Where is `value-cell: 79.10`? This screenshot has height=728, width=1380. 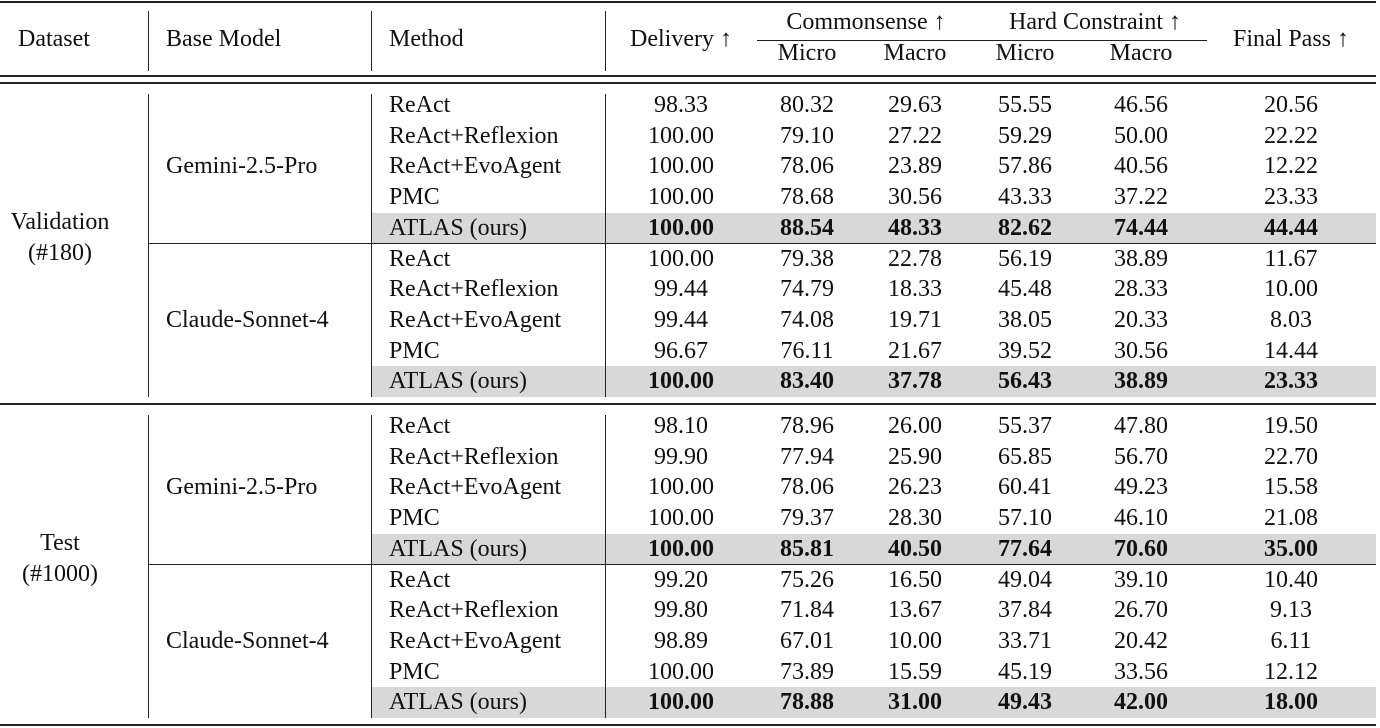 value-cell: 79.10 is located at coordinates (807, 135).